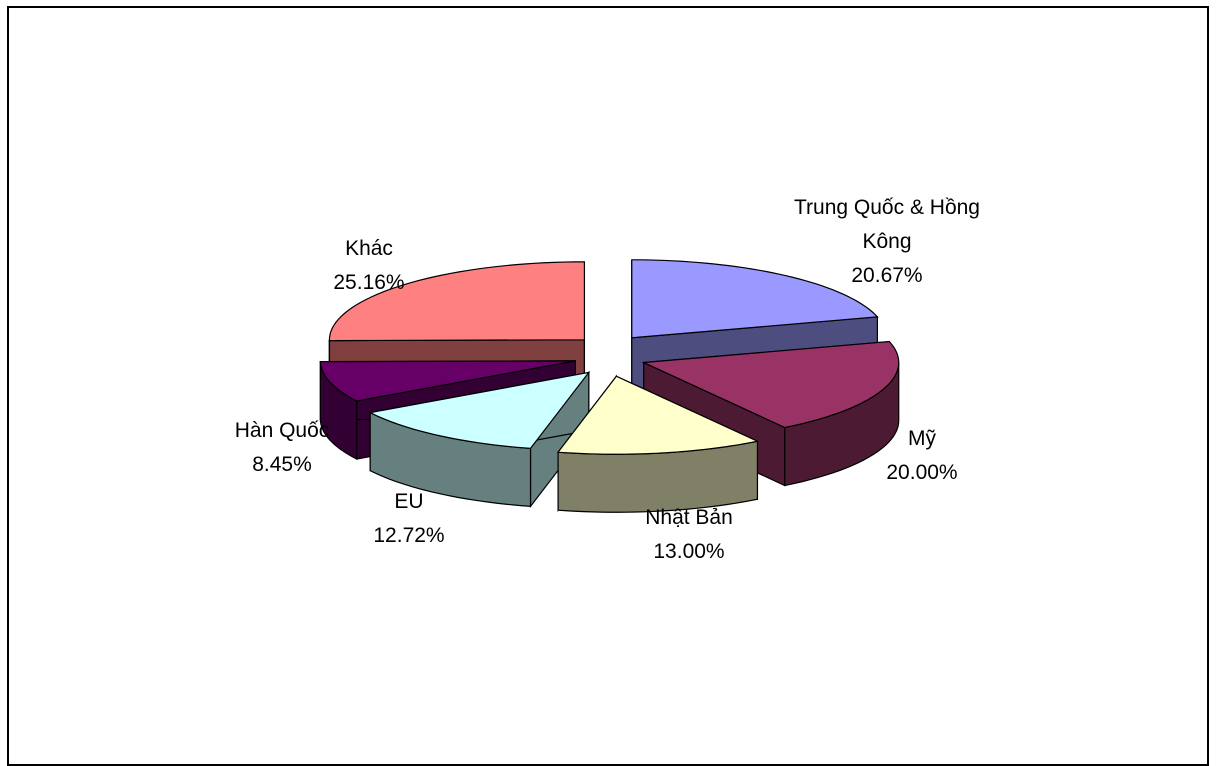 This screenshot has width=1220, height=766. I want to click on slice-label: Khác 25.16%, so click(368, 265).